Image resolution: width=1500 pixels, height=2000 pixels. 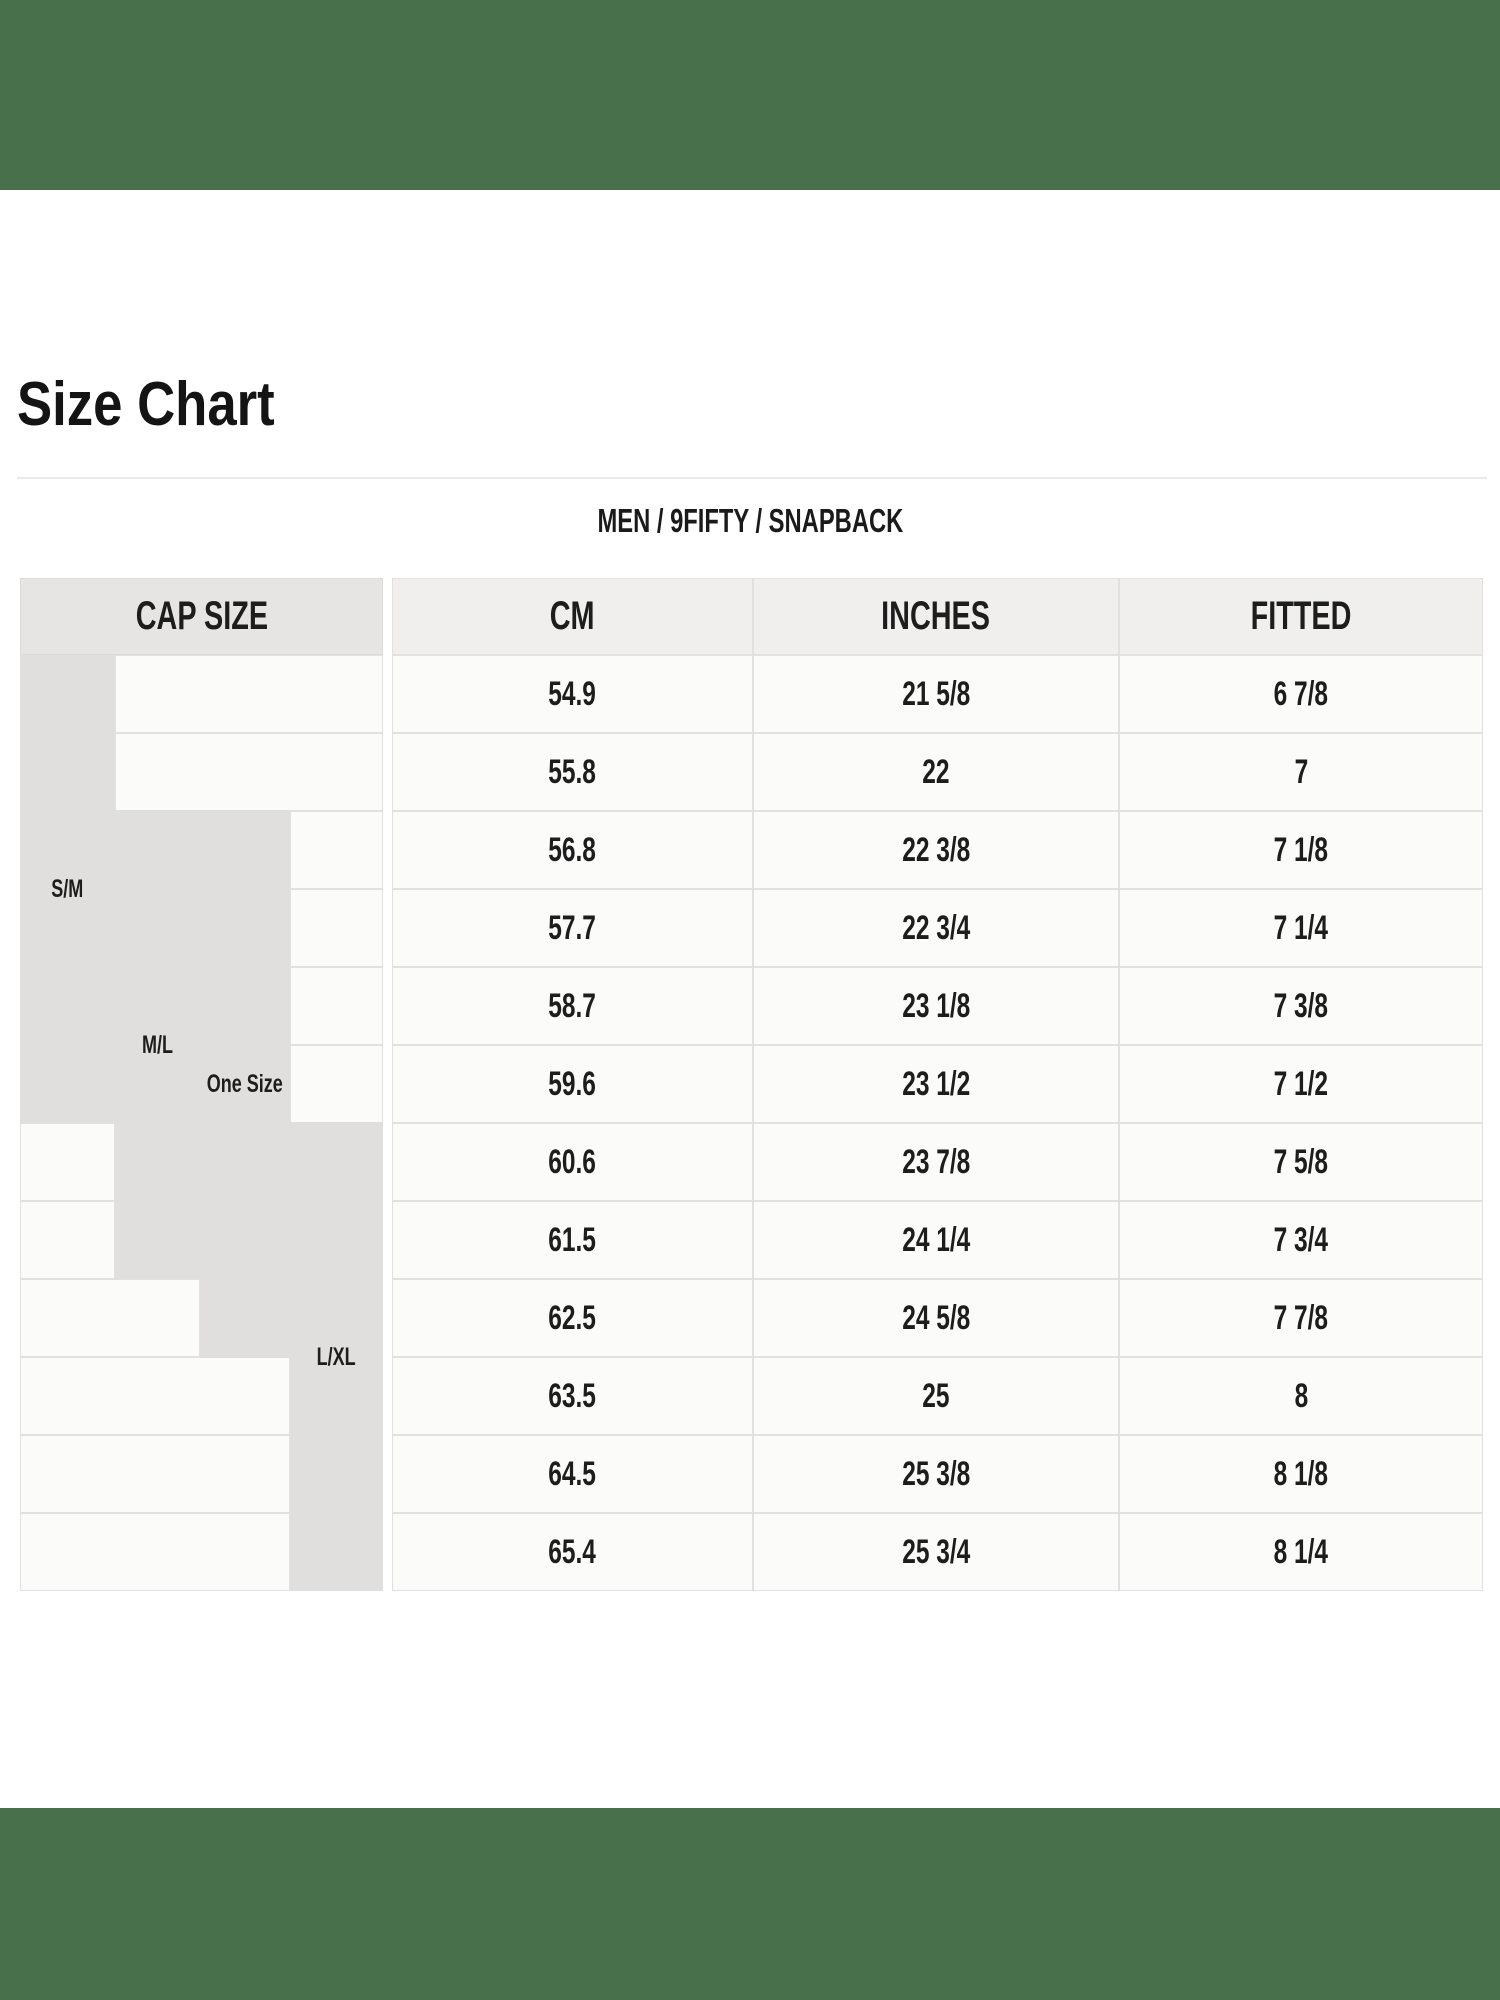 I want to click on inches-cell: 24 1/4, so click(x=936, y=1240).